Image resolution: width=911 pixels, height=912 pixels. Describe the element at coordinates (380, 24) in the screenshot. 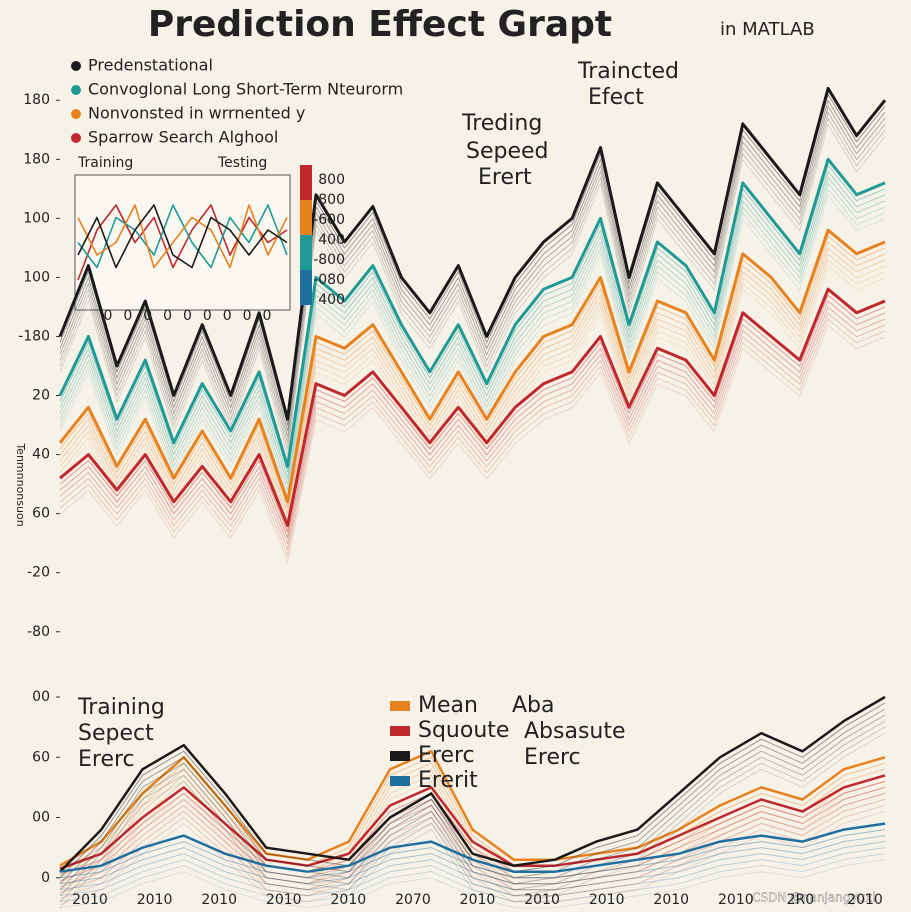

I see `chart-title: Prediction Effect Grapt` at that location.